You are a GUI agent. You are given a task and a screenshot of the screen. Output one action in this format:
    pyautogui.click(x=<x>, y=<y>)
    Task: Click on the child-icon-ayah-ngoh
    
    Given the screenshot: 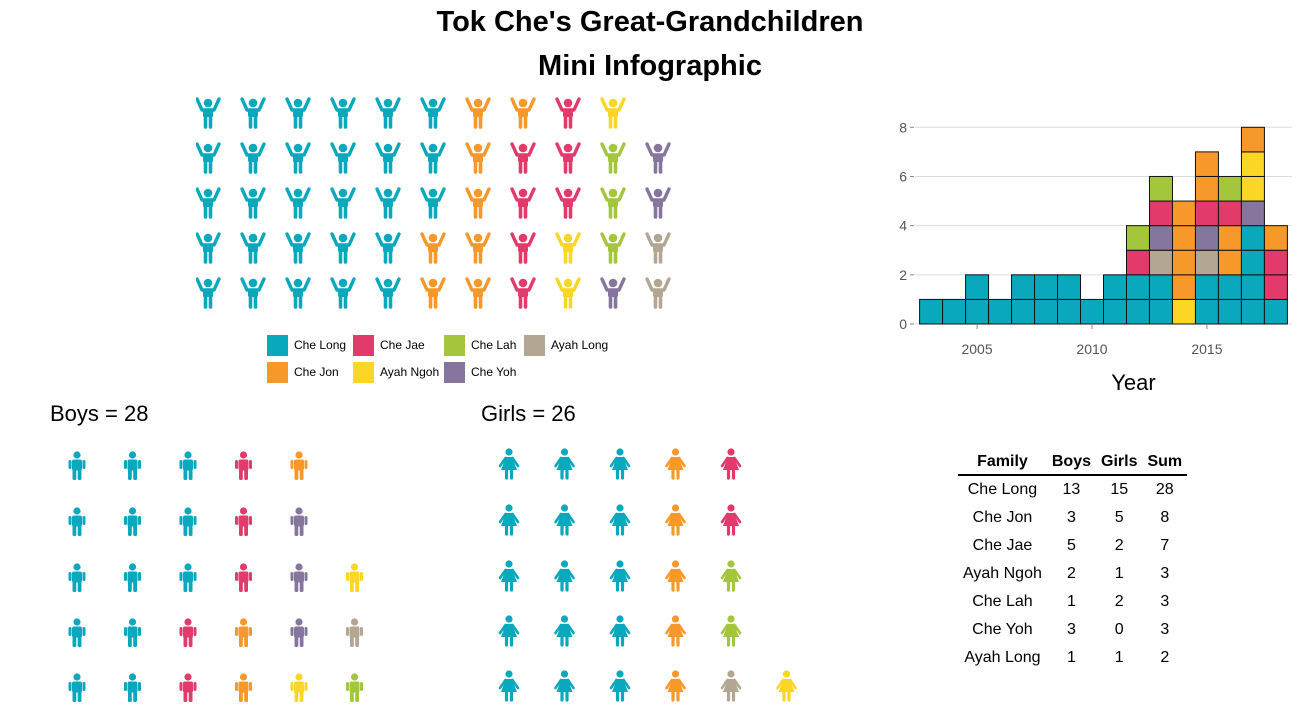 What is the action you would take?
    pyautogui.click(x=613, y=113)
    